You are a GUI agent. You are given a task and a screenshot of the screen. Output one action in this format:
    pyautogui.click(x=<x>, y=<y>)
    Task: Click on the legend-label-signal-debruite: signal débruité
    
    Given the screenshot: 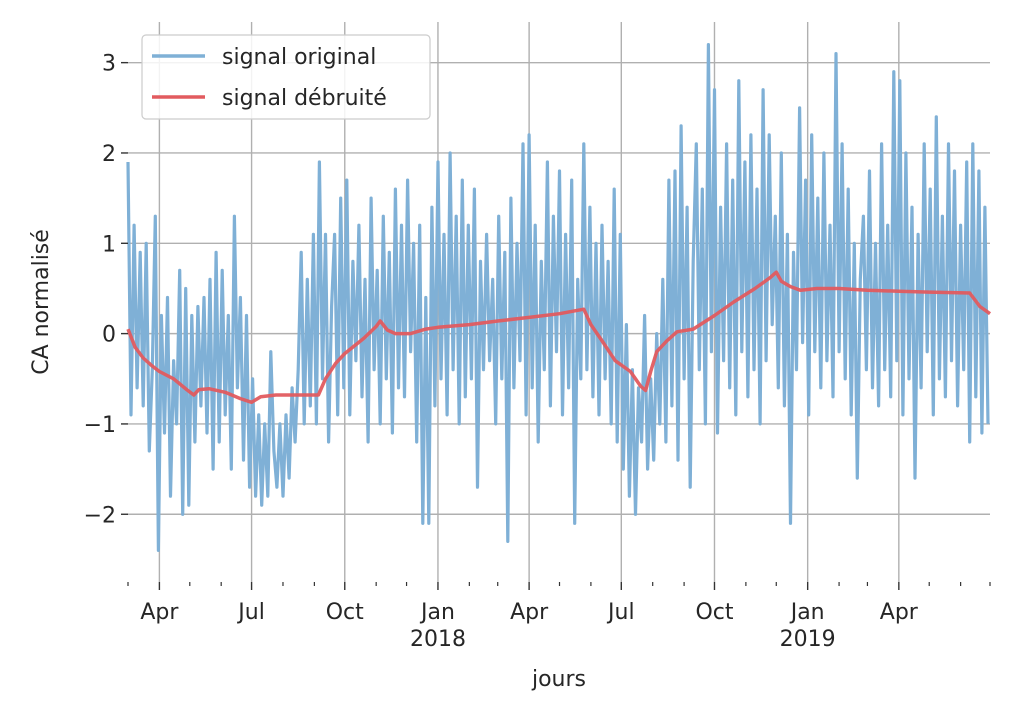 What is the action you would take?
    pyautogui.click(x=304, y=98)
    